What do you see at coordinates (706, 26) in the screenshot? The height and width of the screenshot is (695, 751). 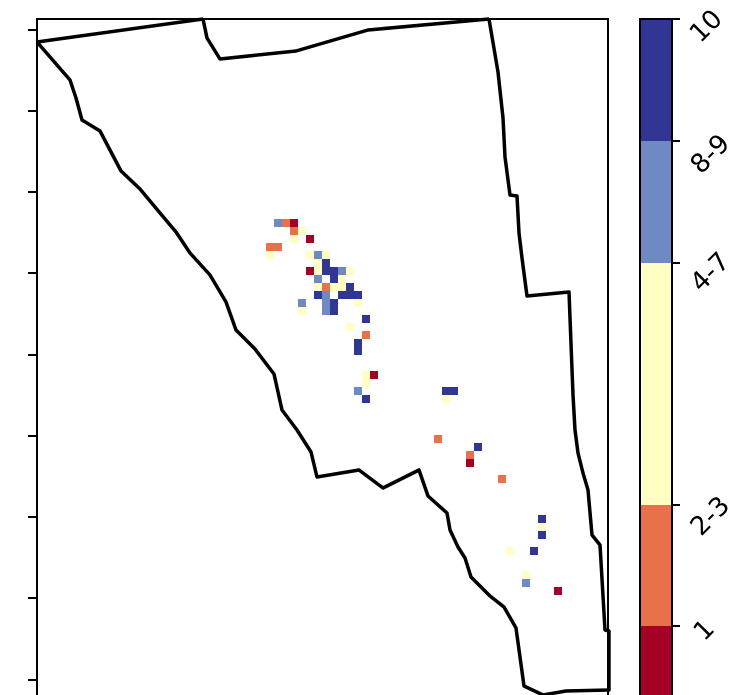 I see `legend-label-10: 10` at bounding box center [706, 26].